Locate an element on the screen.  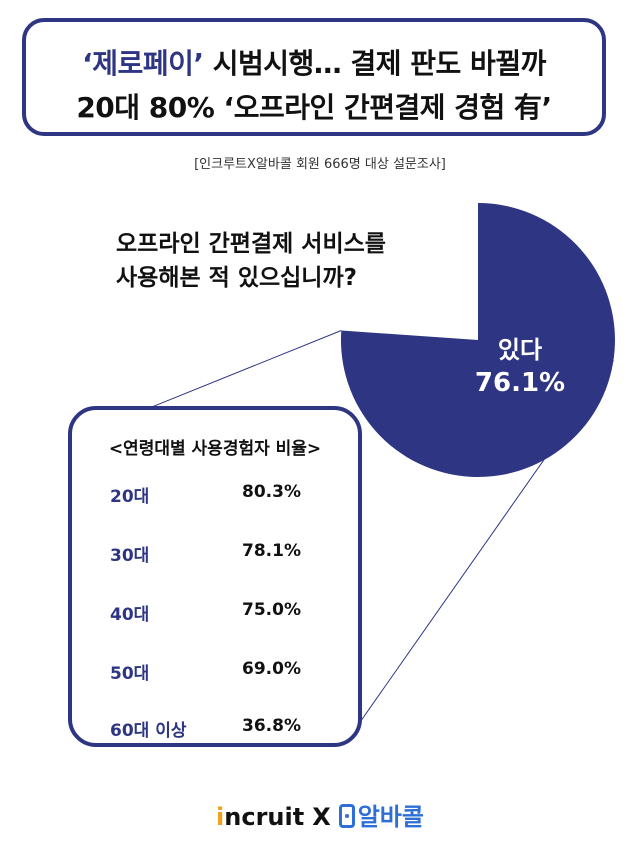
incruit-logo-i: i is located at coordinates (220, 817).